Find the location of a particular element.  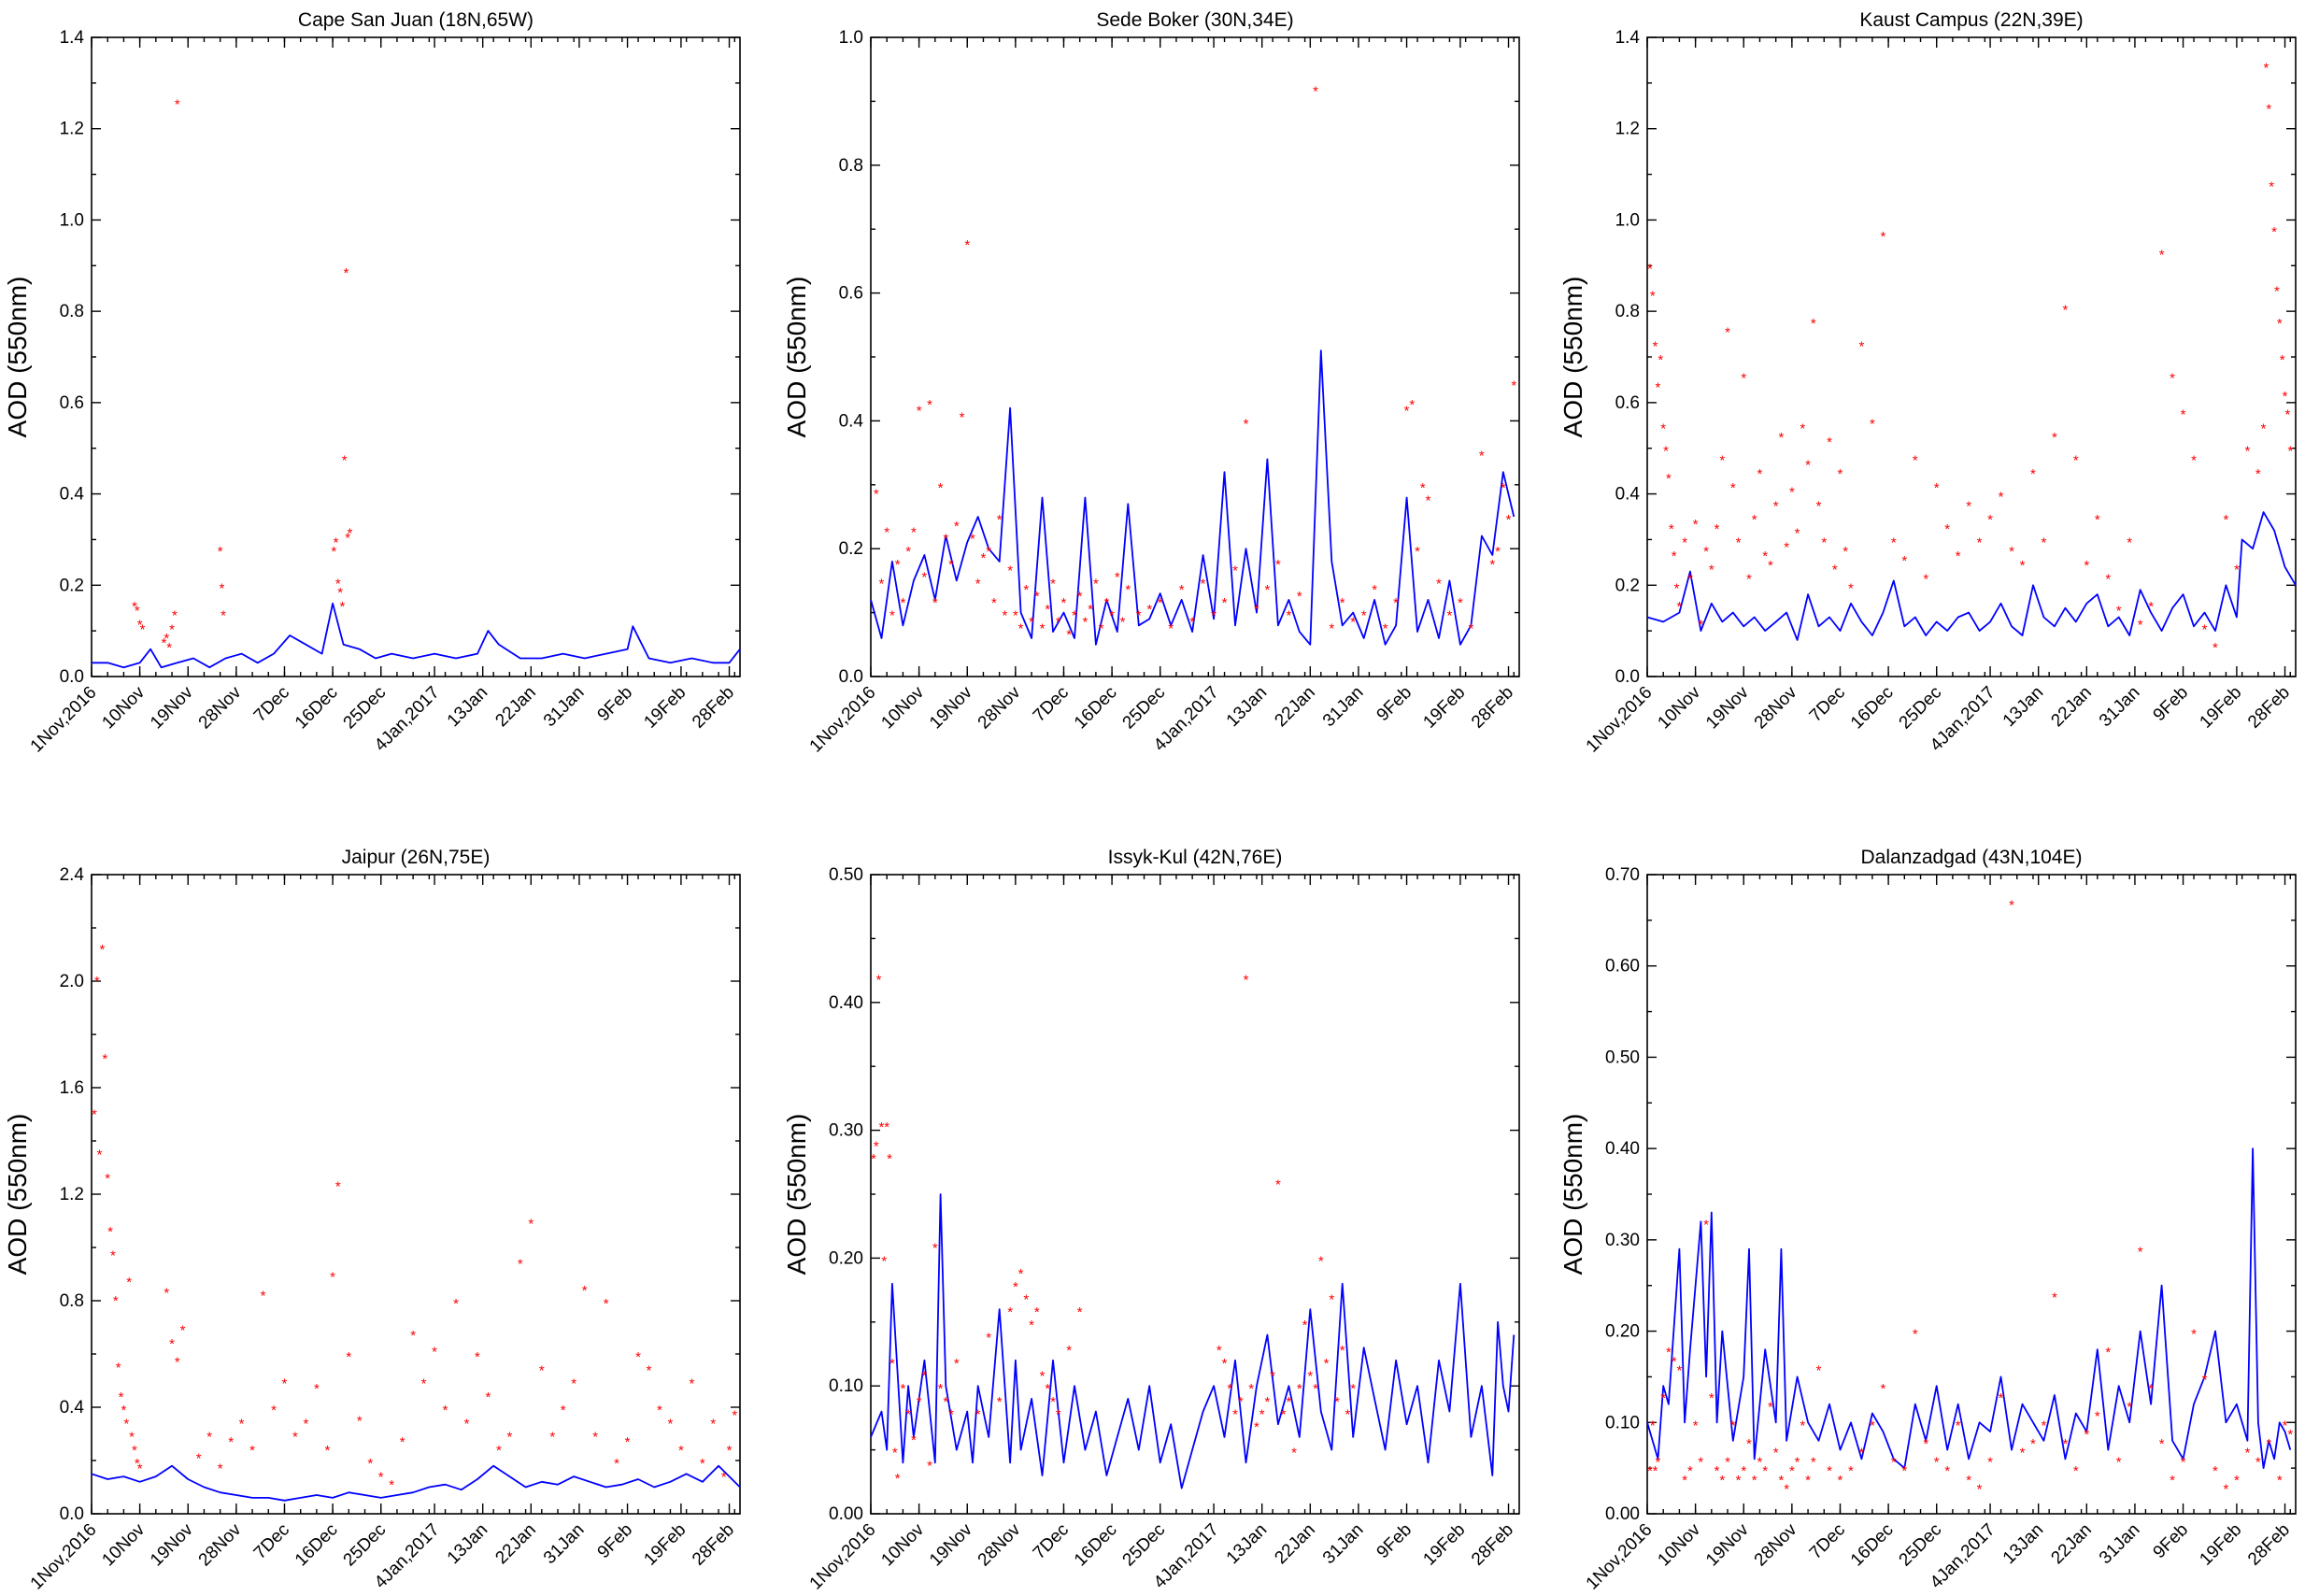

x-tick-label: 28Feb is located at coordinates (713, 1545).